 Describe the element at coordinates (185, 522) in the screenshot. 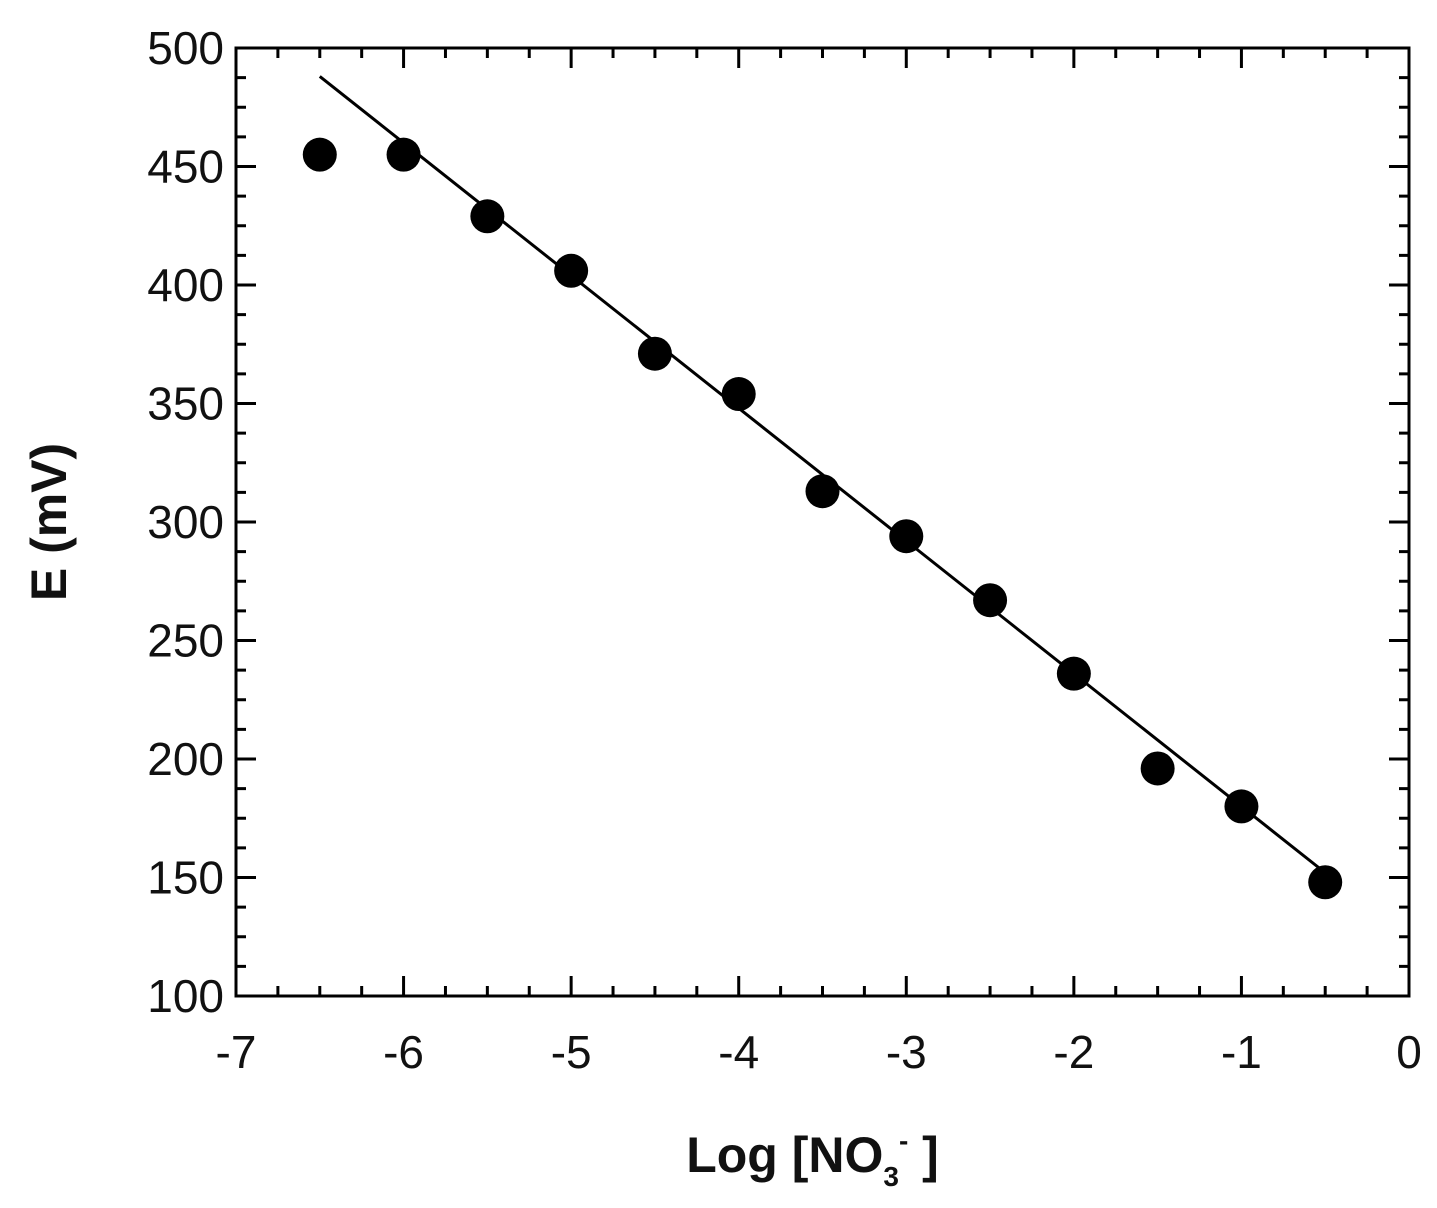

I see `y-tick-label: 300` at that location.